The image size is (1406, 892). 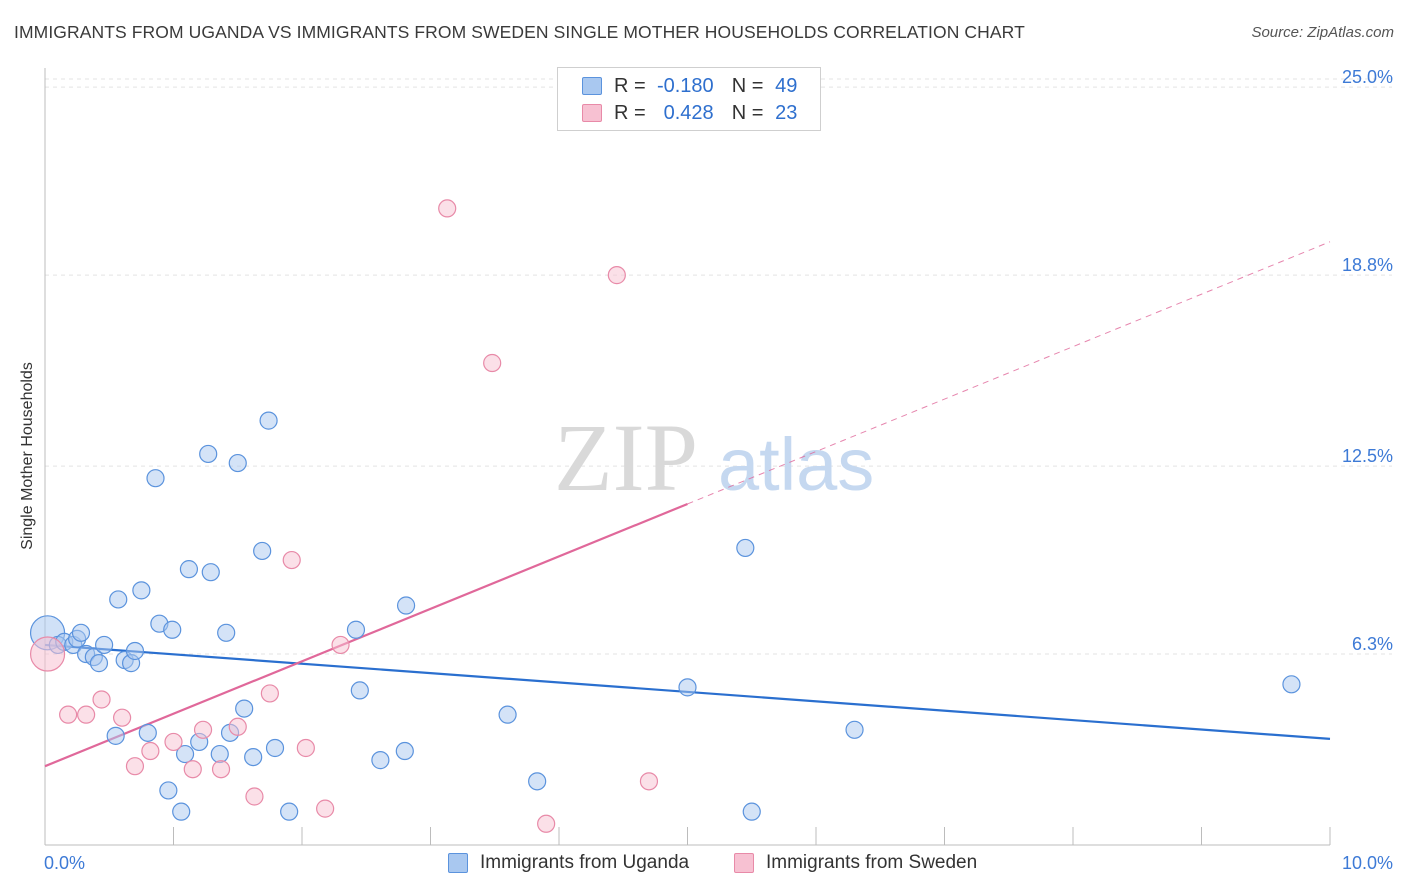 I want to click on series-label-sweden: Immigrants from Sweden, so click(x=872, y=862).